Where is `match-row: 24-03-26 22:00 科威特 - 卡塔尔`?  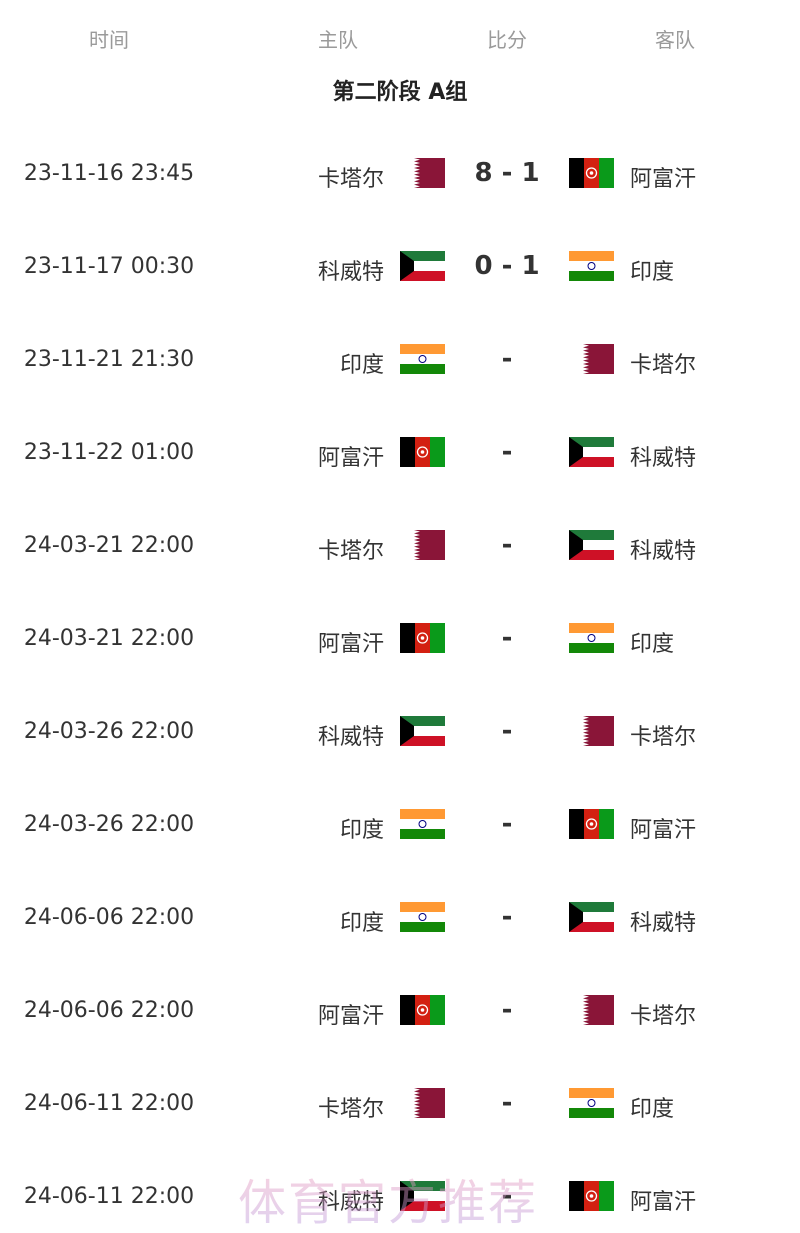
match-row: 24-03-26 22:00 科威特 - 卡塔尔 is located at coordinates (400, 731).